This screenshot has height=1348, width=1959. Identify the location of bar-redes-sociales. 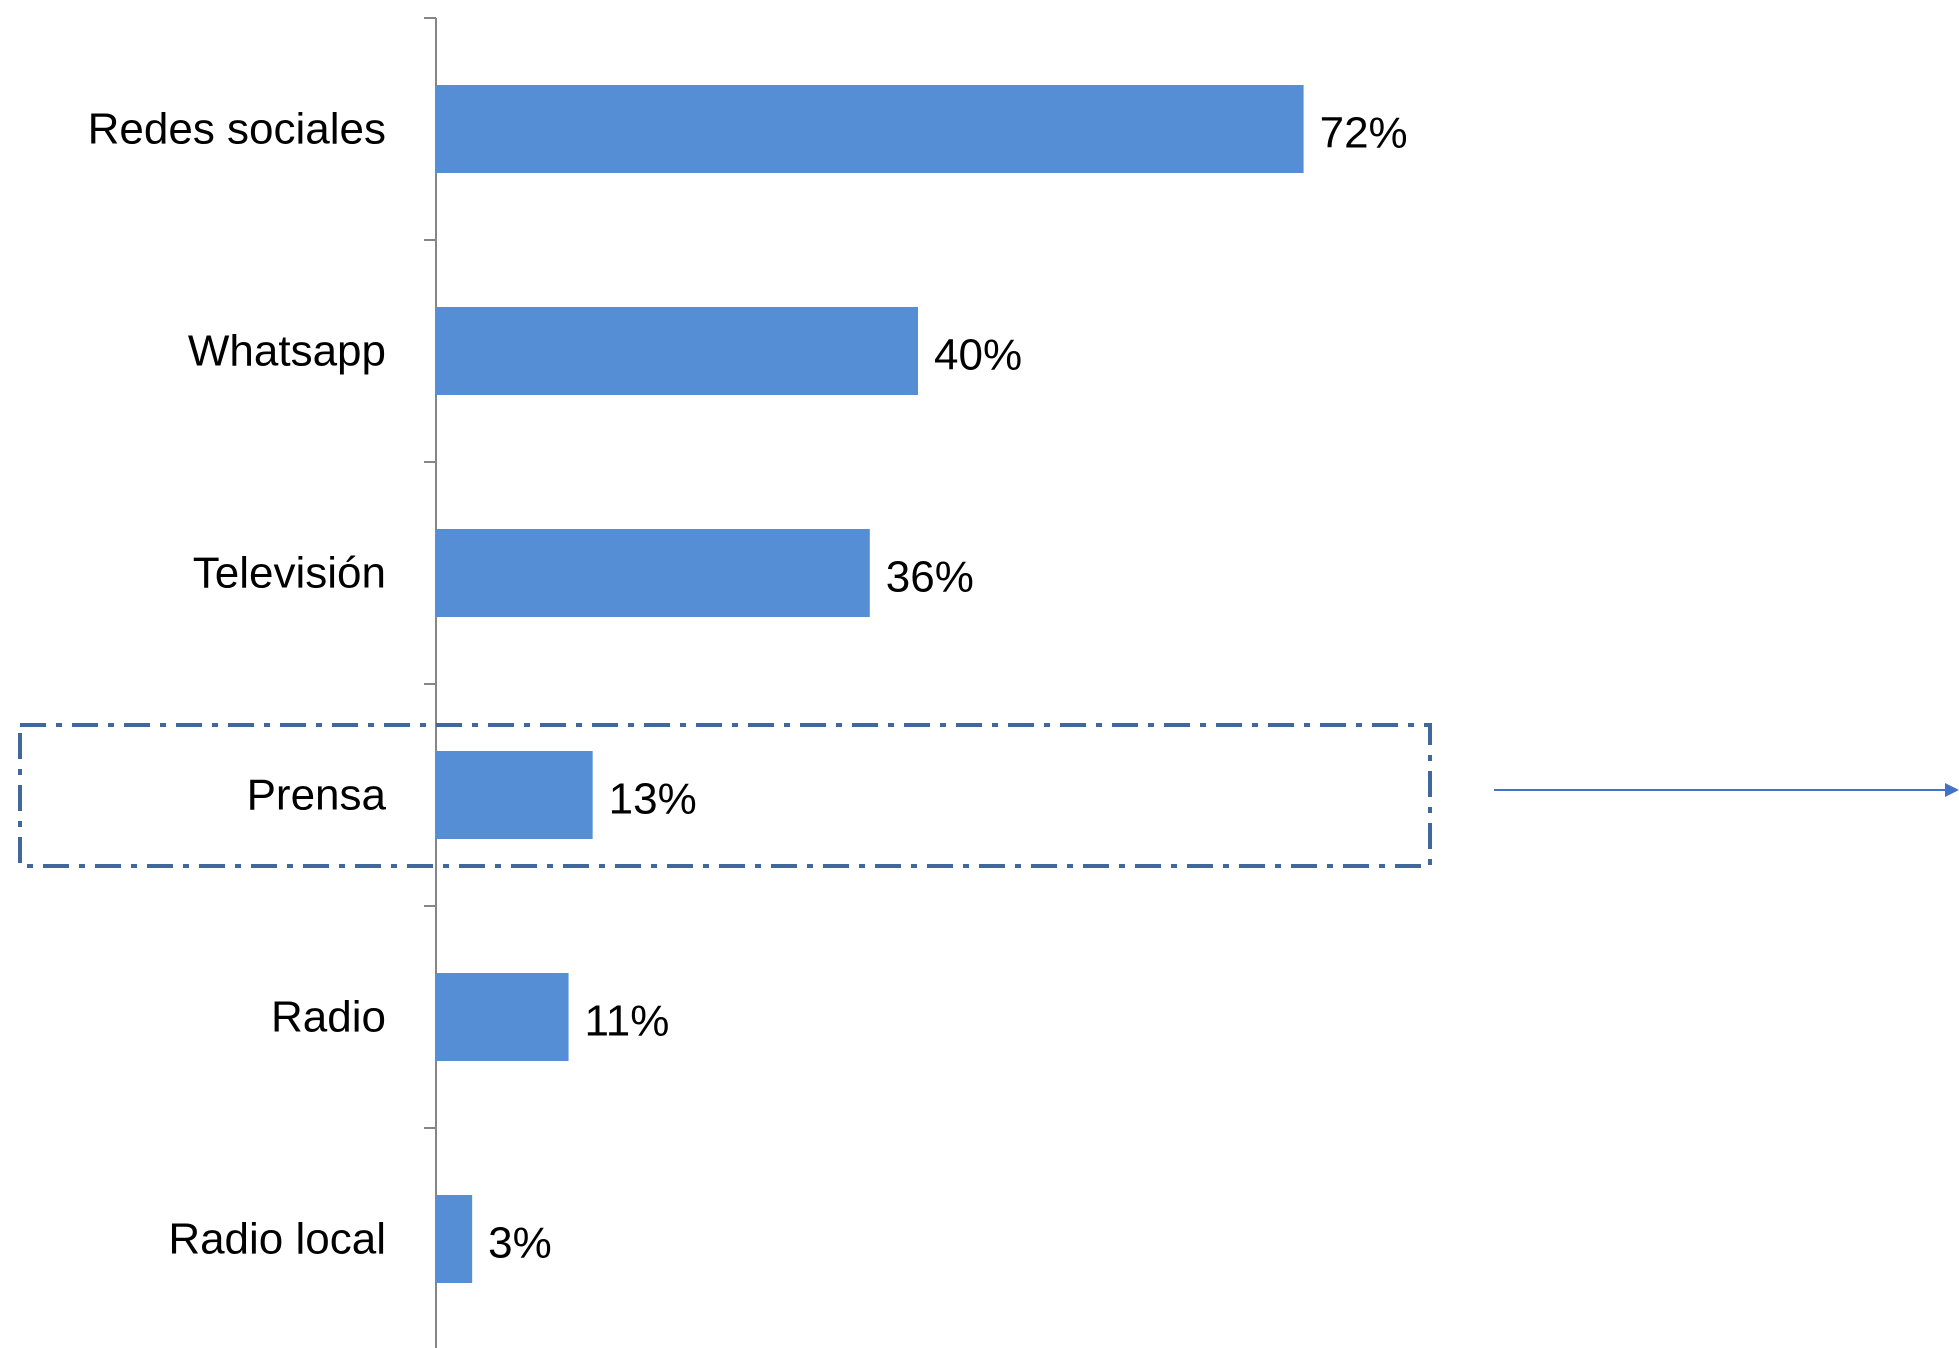
(870, 129).